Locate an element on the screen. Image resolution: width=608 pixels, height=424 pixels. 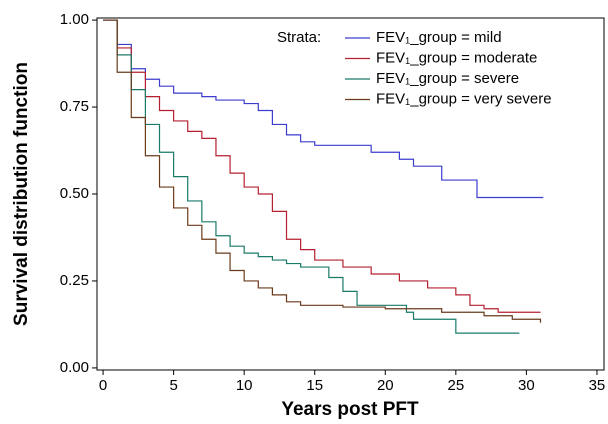
x-tick-label: 35 is located at coordinates (597, 385).